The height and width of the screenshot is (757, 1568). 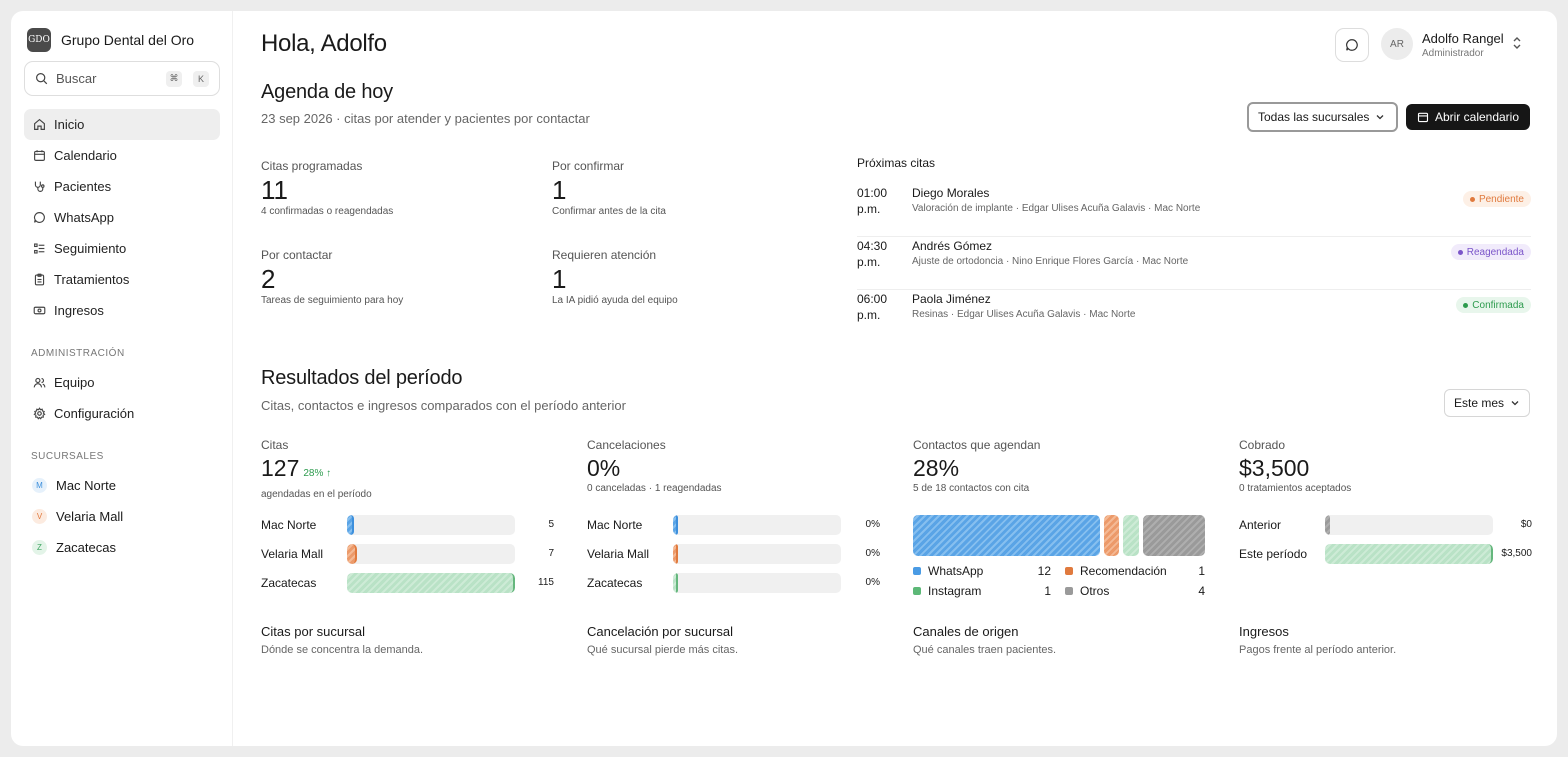 What do you see at coordinates (872, 201) in the screenshot?
I see `appointment-time: 01:00 p.m.` at bounding box center [872, 201].